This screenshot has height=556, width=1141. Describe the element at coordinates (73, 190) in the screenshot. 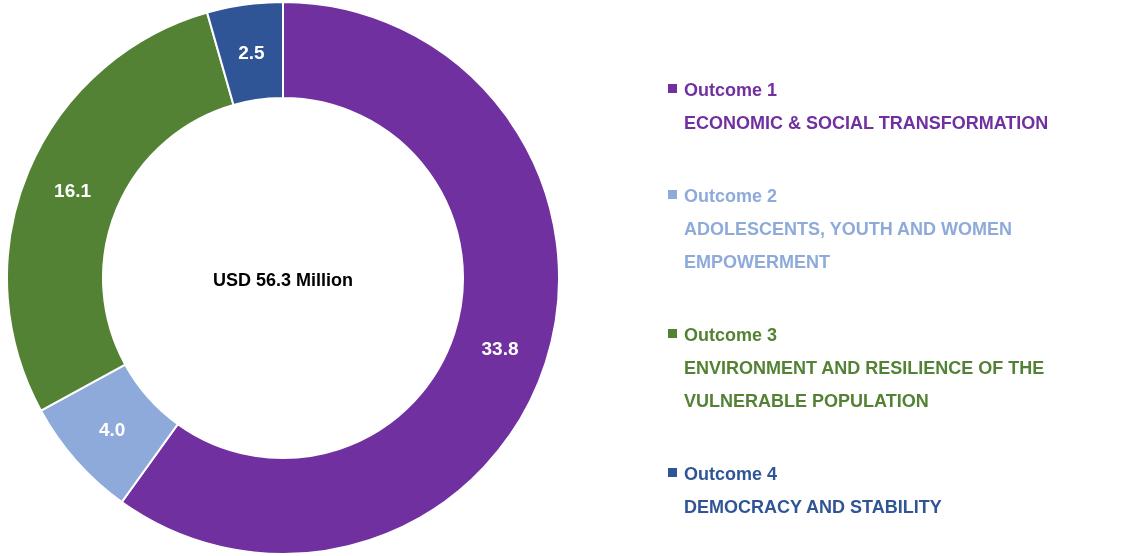

I see `data-label: 16.1` at that location.